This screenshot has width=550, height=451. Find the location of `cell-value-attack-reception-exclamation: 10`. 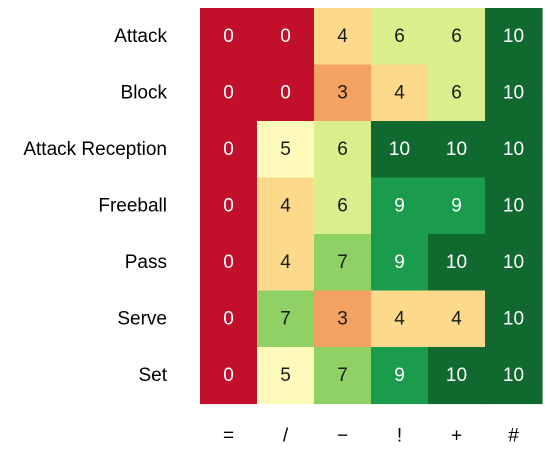

cell-value-attack-reception-exclamation: 10 is located at coordinates (399, 149).